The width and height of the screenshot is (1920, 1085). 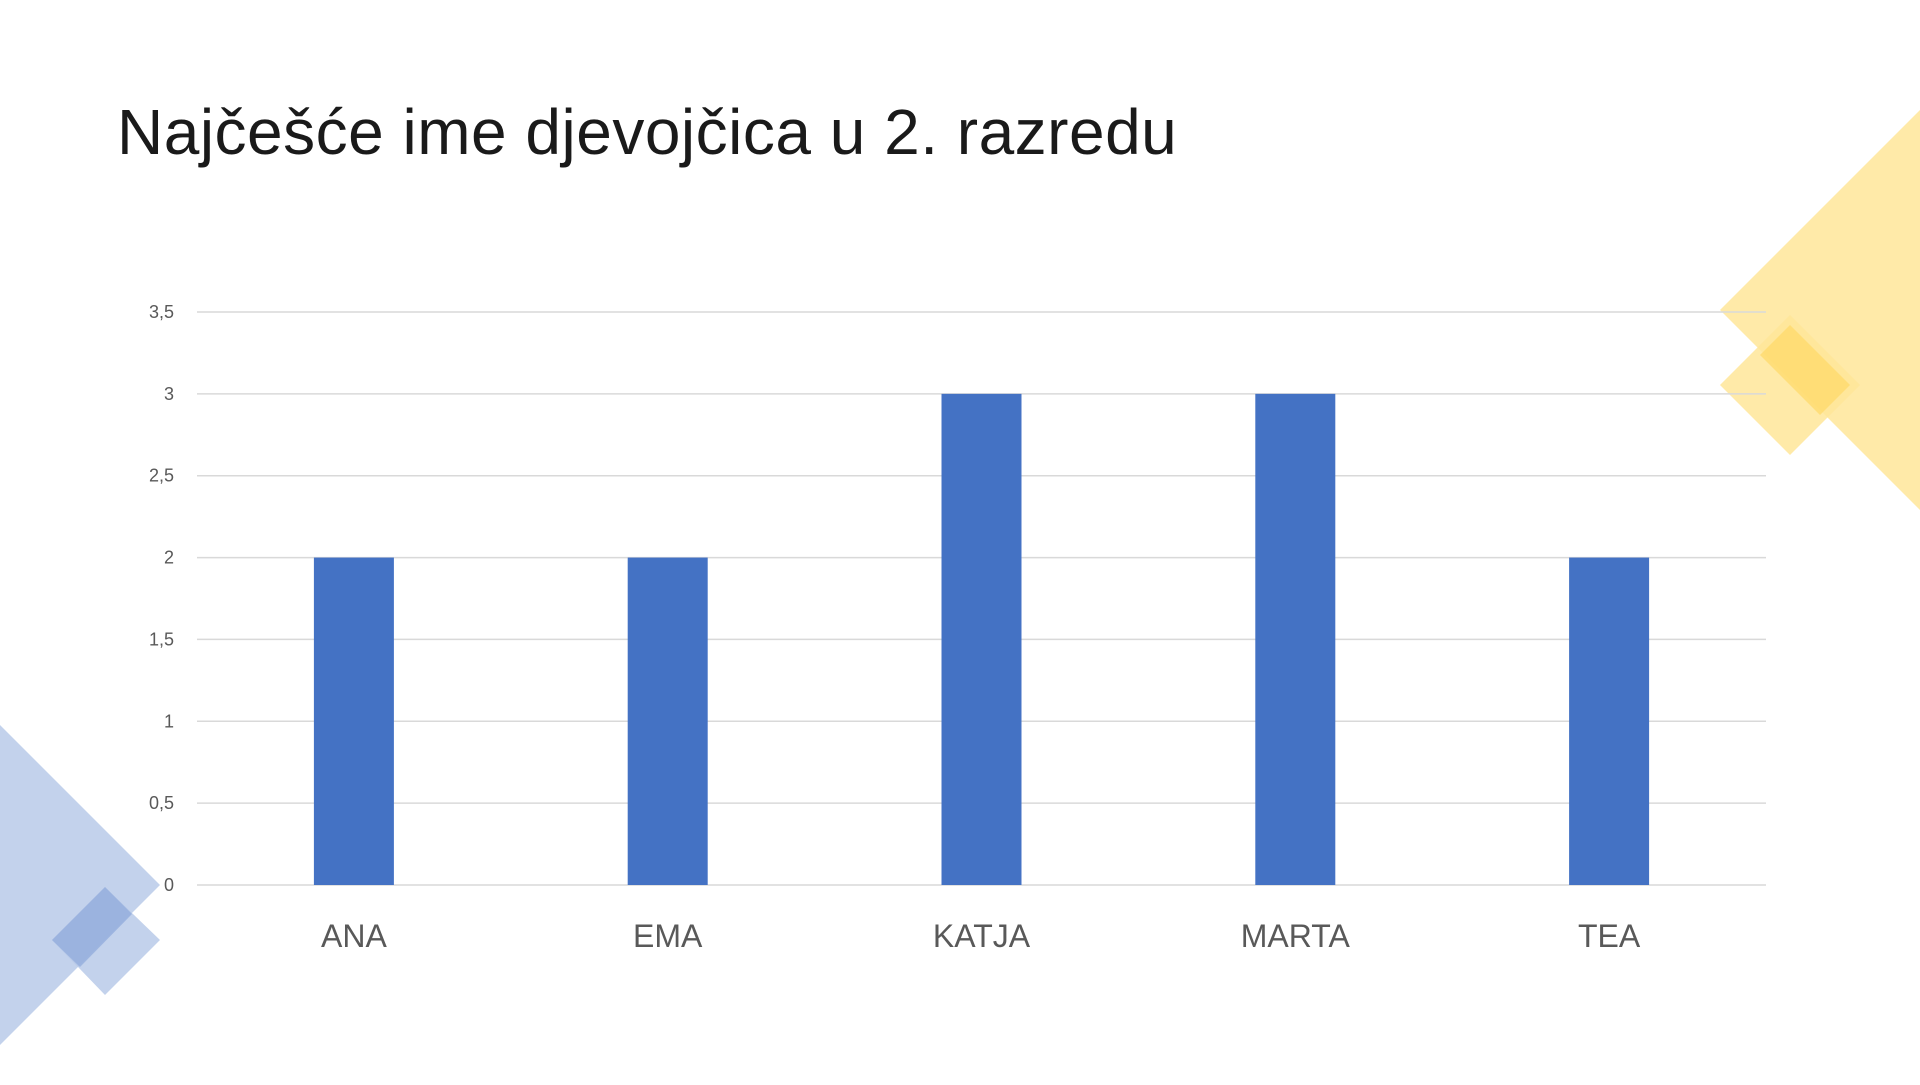 I want to click on x-axis-labels: ANA EMA KATJA MARTA TEA, so click(x=981, y=936).